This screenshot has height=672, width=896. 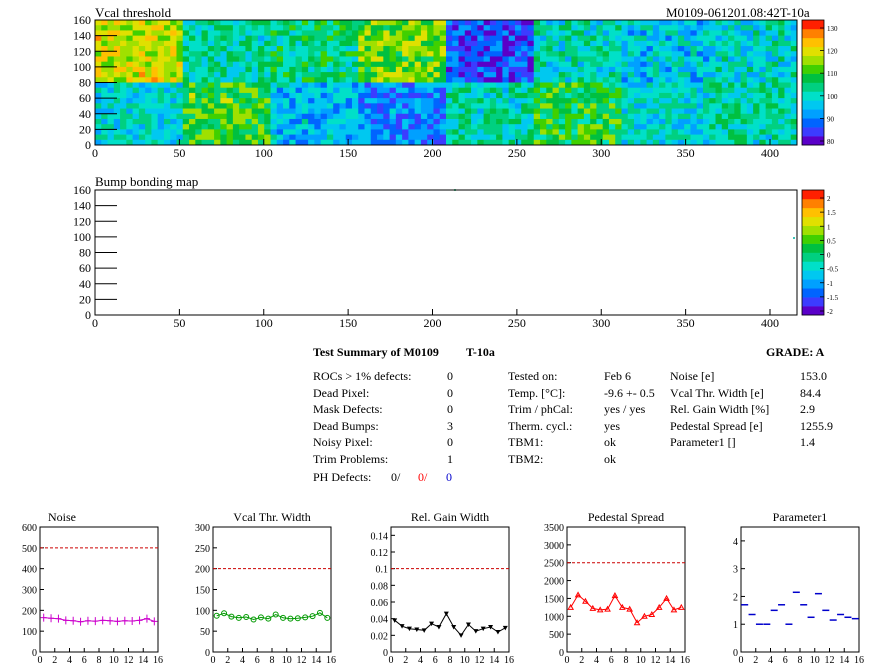 What do you see at coordinates (420, 660) in the screenshot?
I see `small-plot-x-tick-label: 4` at bounding box center [420, 660].